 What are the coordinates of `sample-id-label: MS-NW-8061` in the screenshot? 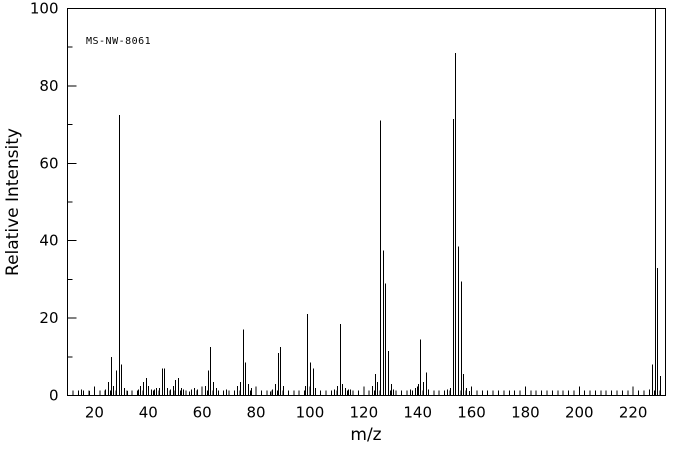 It's located at (118, 41).